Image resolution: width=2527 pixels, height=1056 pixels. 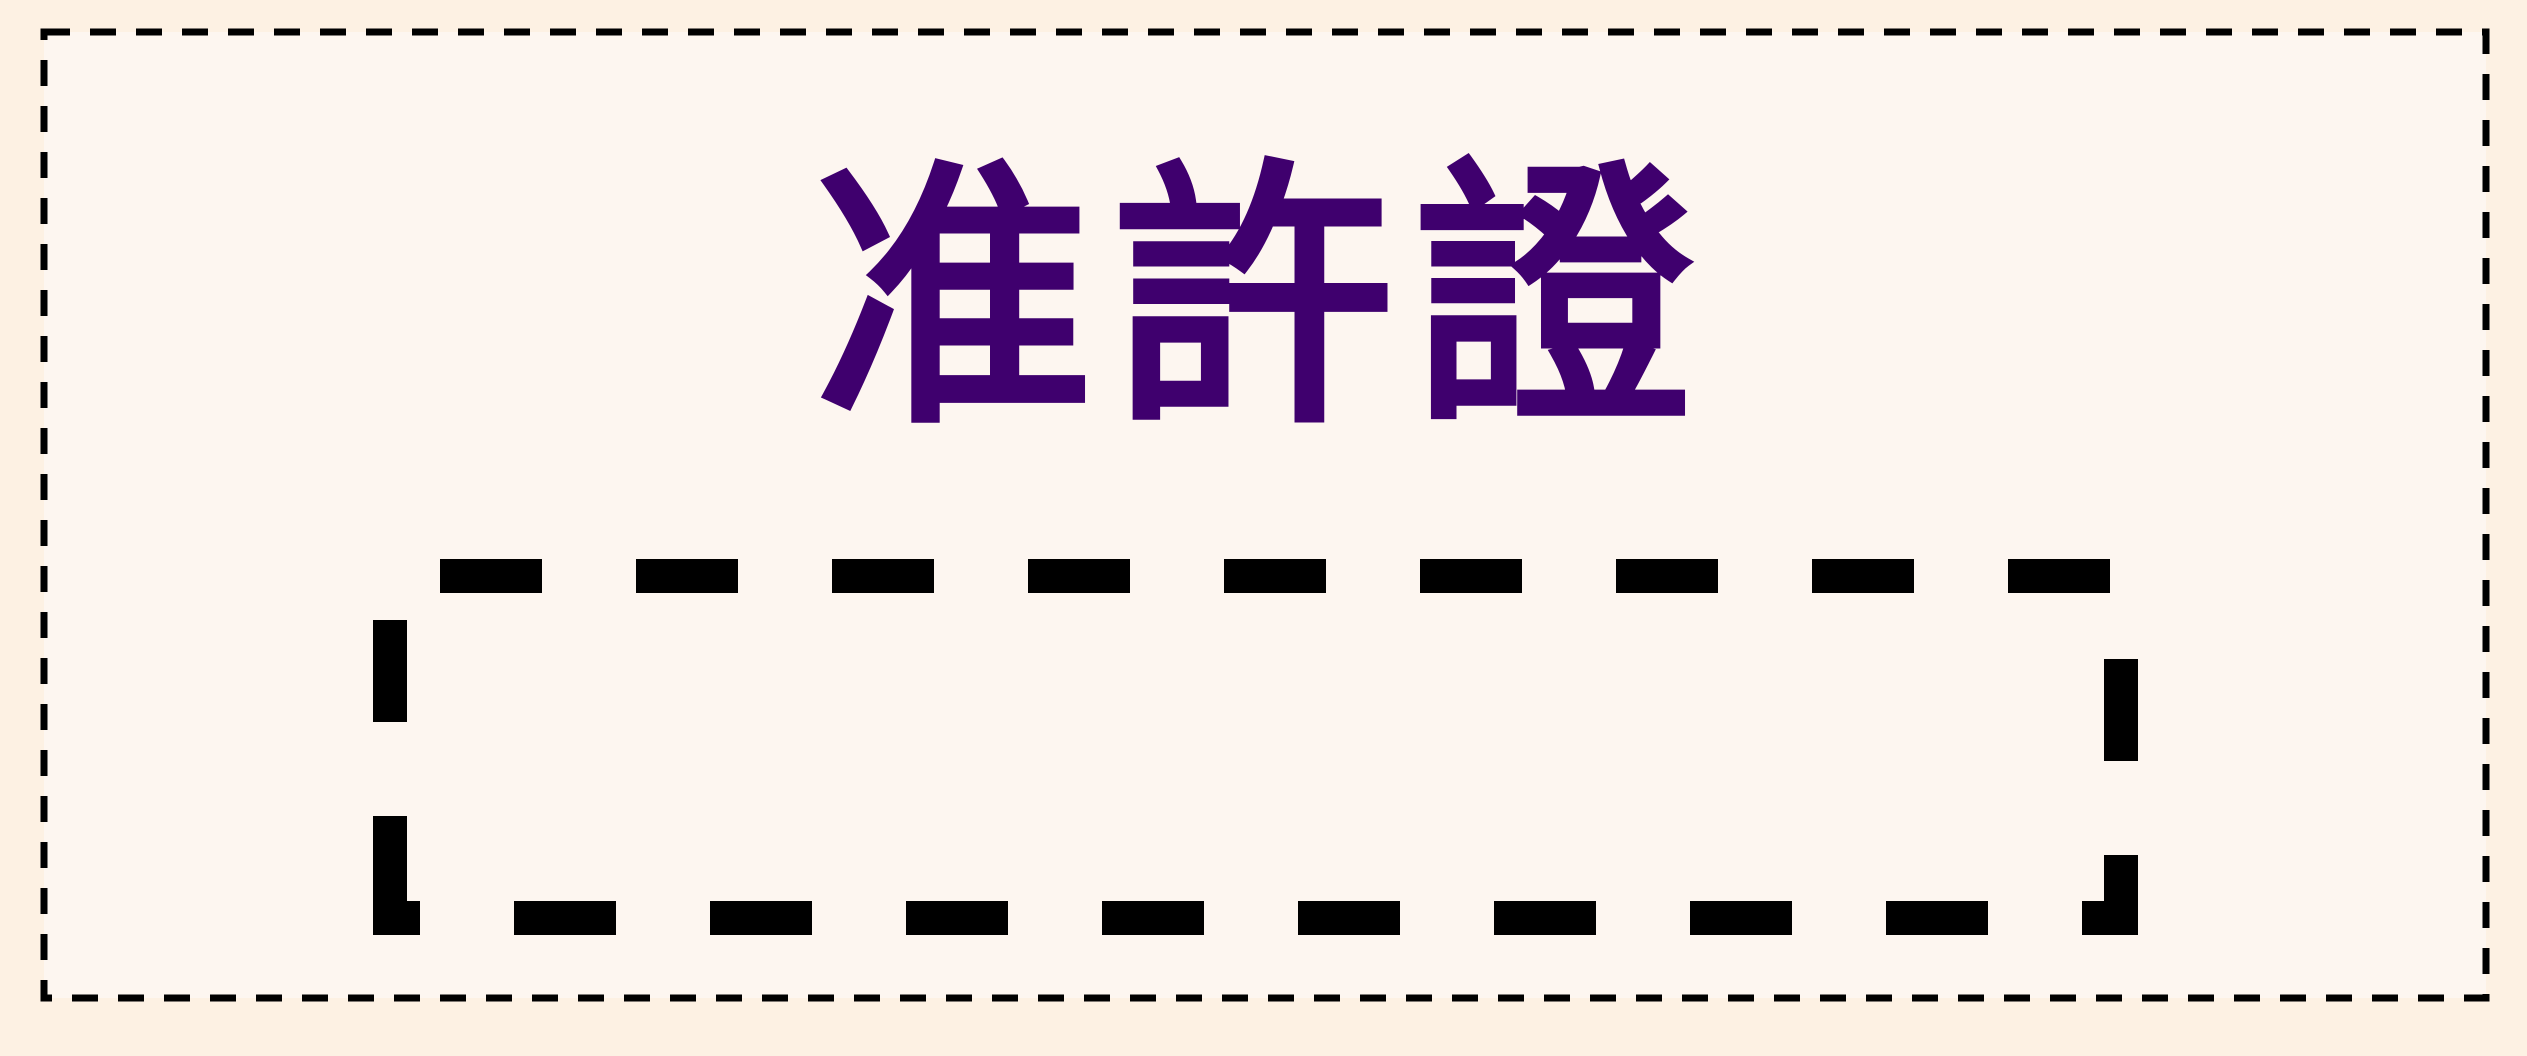 I want to click on page-title: 准許證, so click(x=1263, y=300).